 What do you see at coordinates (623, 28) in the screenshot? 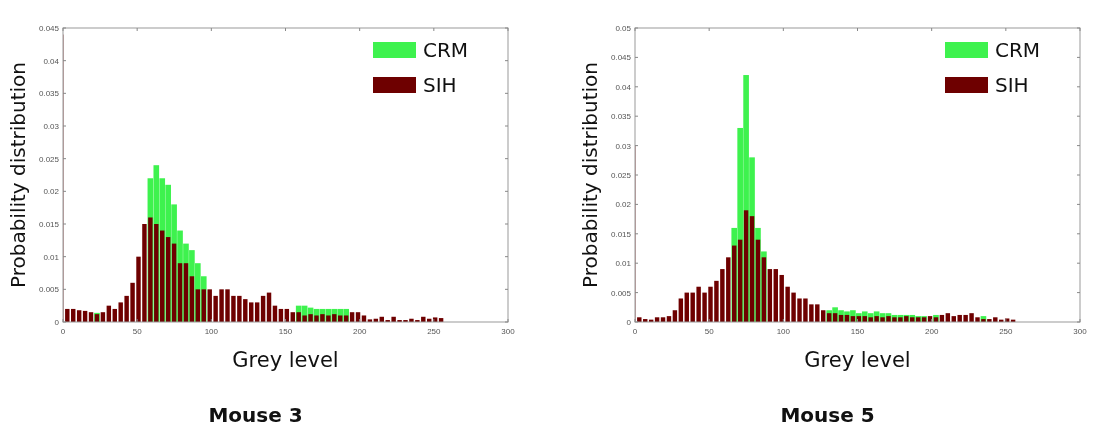
I see `y-tick-label: 0.05` at bounding box center [623, 28].